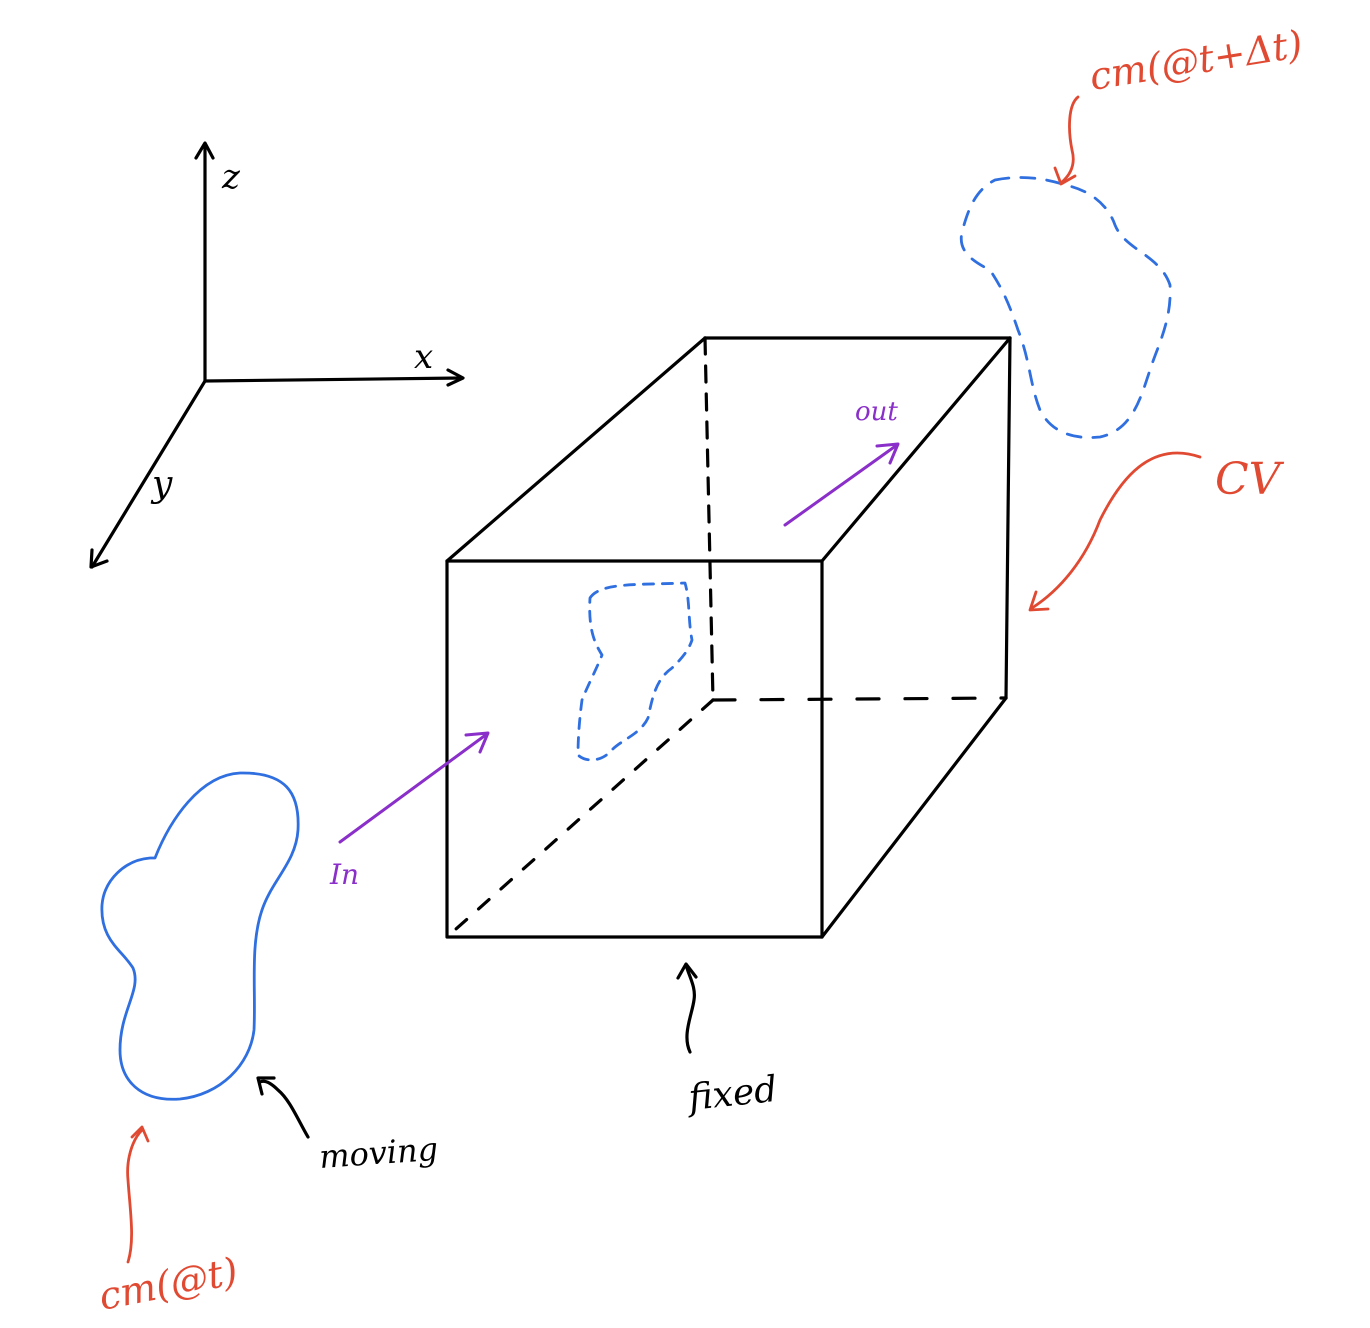  What do you see at coordinates (344, 874) in the screenshot?
I see `inflow-label: In` at bounding box center [344, 874].